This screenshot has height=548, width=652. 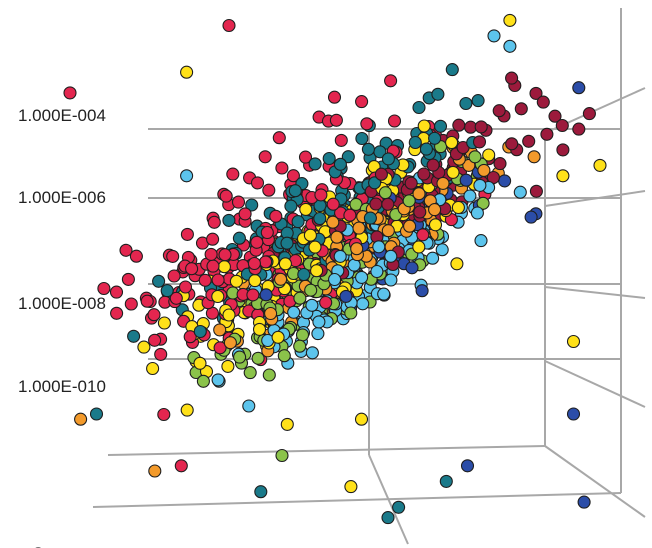 I want to click on floor-front-edge, so click(x=357, y=500).